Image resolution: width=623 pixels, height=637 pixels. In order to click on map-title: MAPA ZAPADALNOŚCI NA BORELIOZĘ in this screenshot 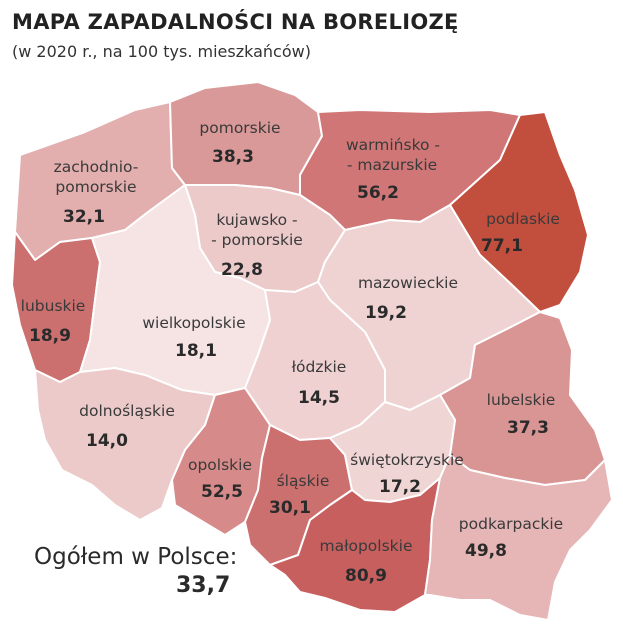, I will do `click(235, 22)`.